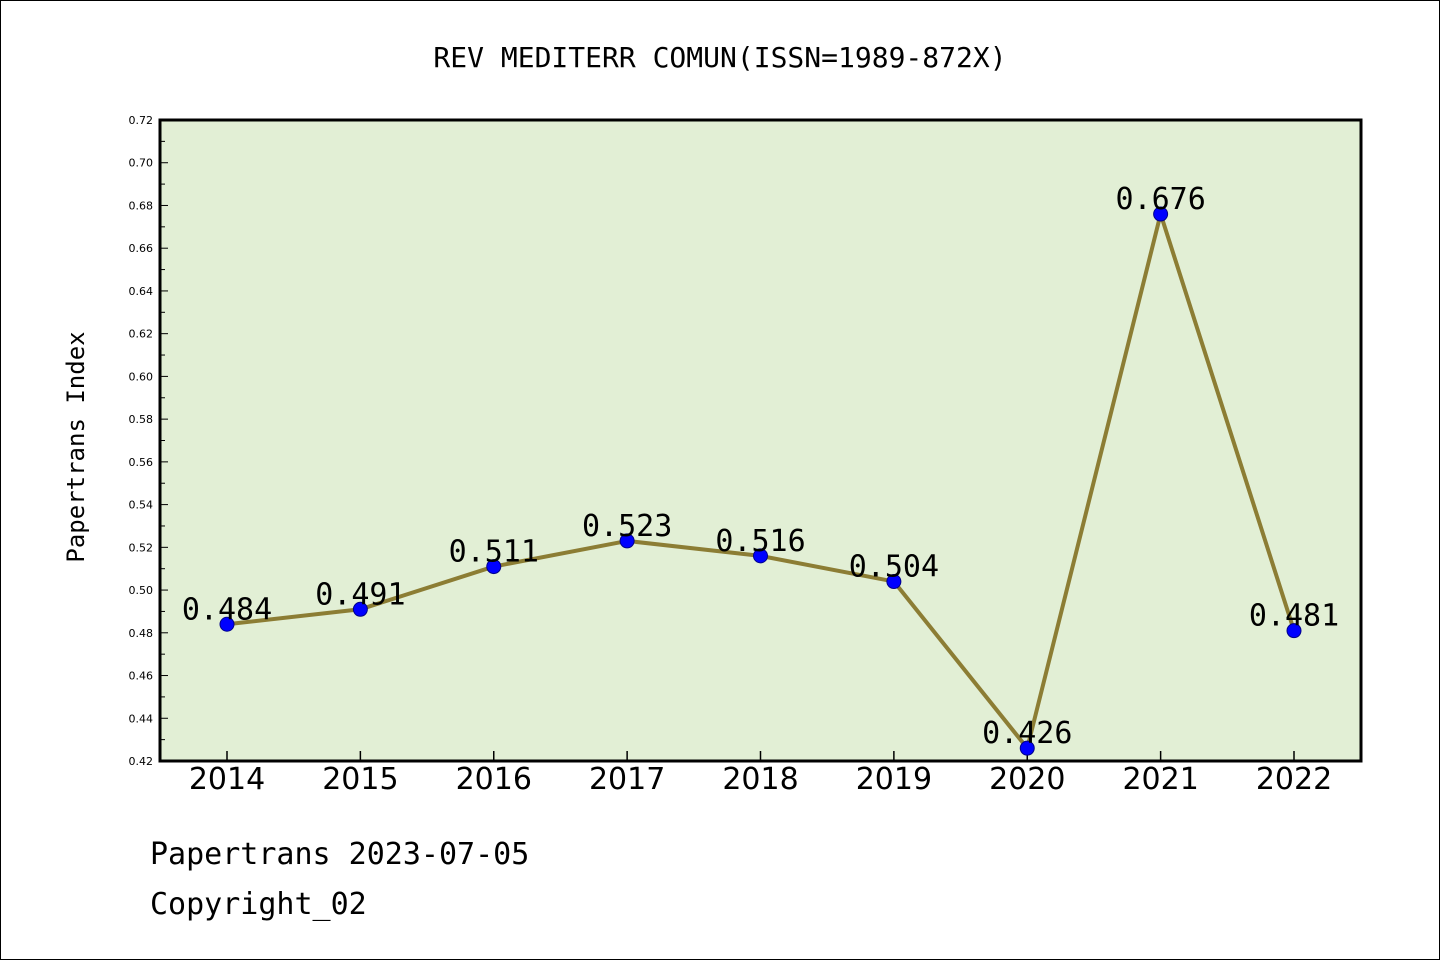 This screenshot has height=960, width=1440. I want to click on data-label: 0.676, so click(1160, 199).